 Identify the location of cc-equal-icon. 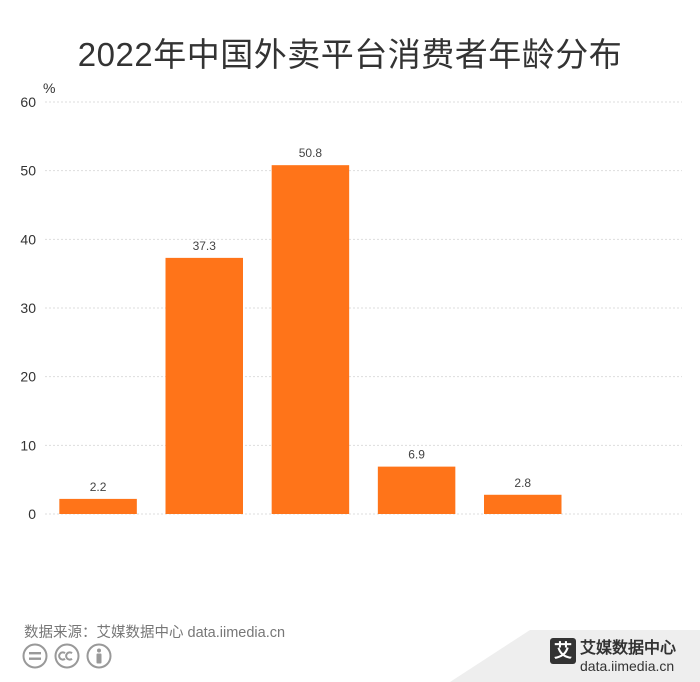
(35, 656).